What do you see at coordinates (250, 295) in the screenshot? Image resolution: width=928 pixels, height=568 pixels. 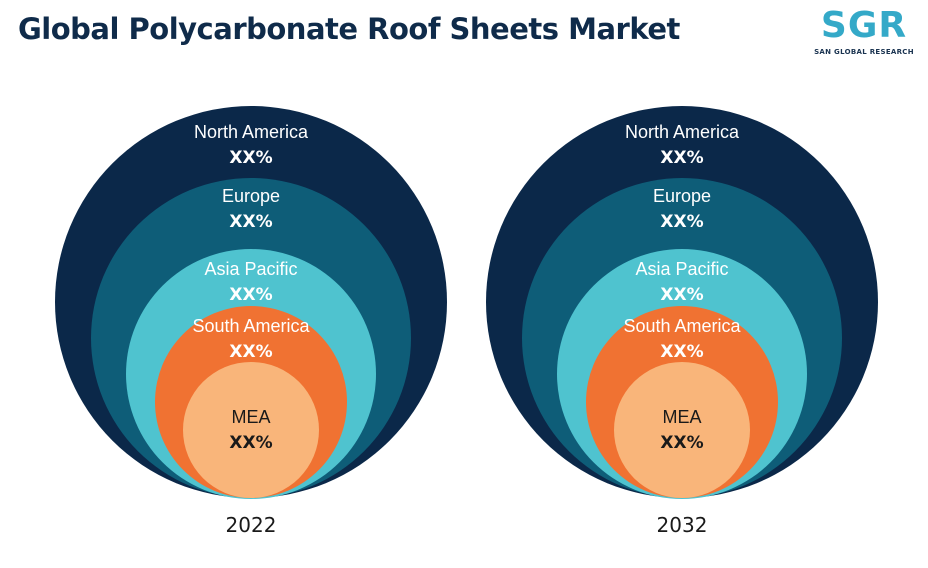 I see `value-asia-pacific-2022: XX%` at bounding box center [250, 295].